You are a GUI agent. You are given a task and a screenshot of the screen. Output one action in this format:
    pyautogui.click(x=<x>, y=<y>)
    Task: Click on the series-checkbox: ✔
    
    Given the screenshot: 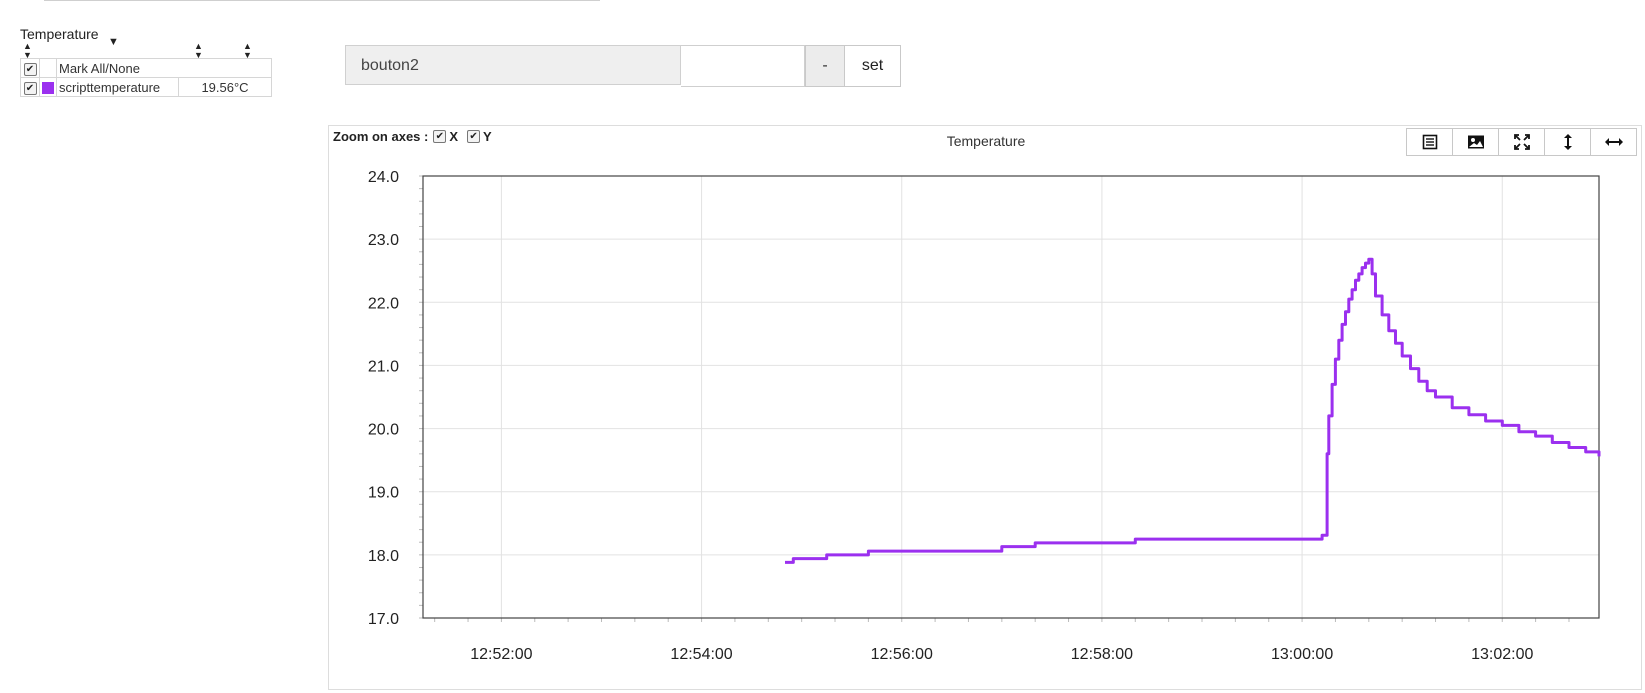 What is the action you would take?
    pyautogui.click(x=30, y=88)
    